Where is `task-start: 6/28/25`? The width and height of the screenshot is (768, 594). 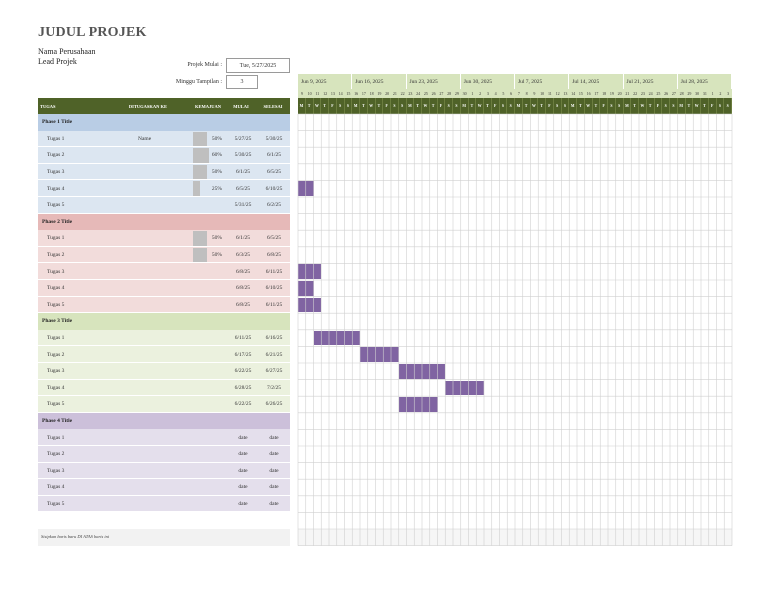
task-start: 6/28/25 is located at coordinates (243, 387).